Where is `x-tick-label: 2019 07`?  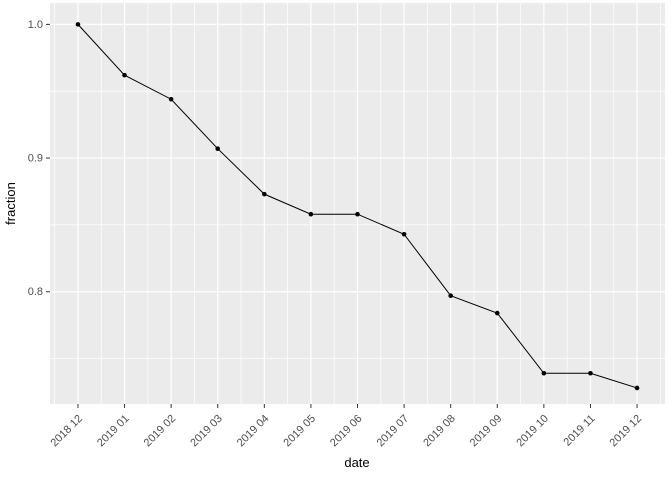
x-tick-label: 2019 07 is located at coordinates (393, 431).